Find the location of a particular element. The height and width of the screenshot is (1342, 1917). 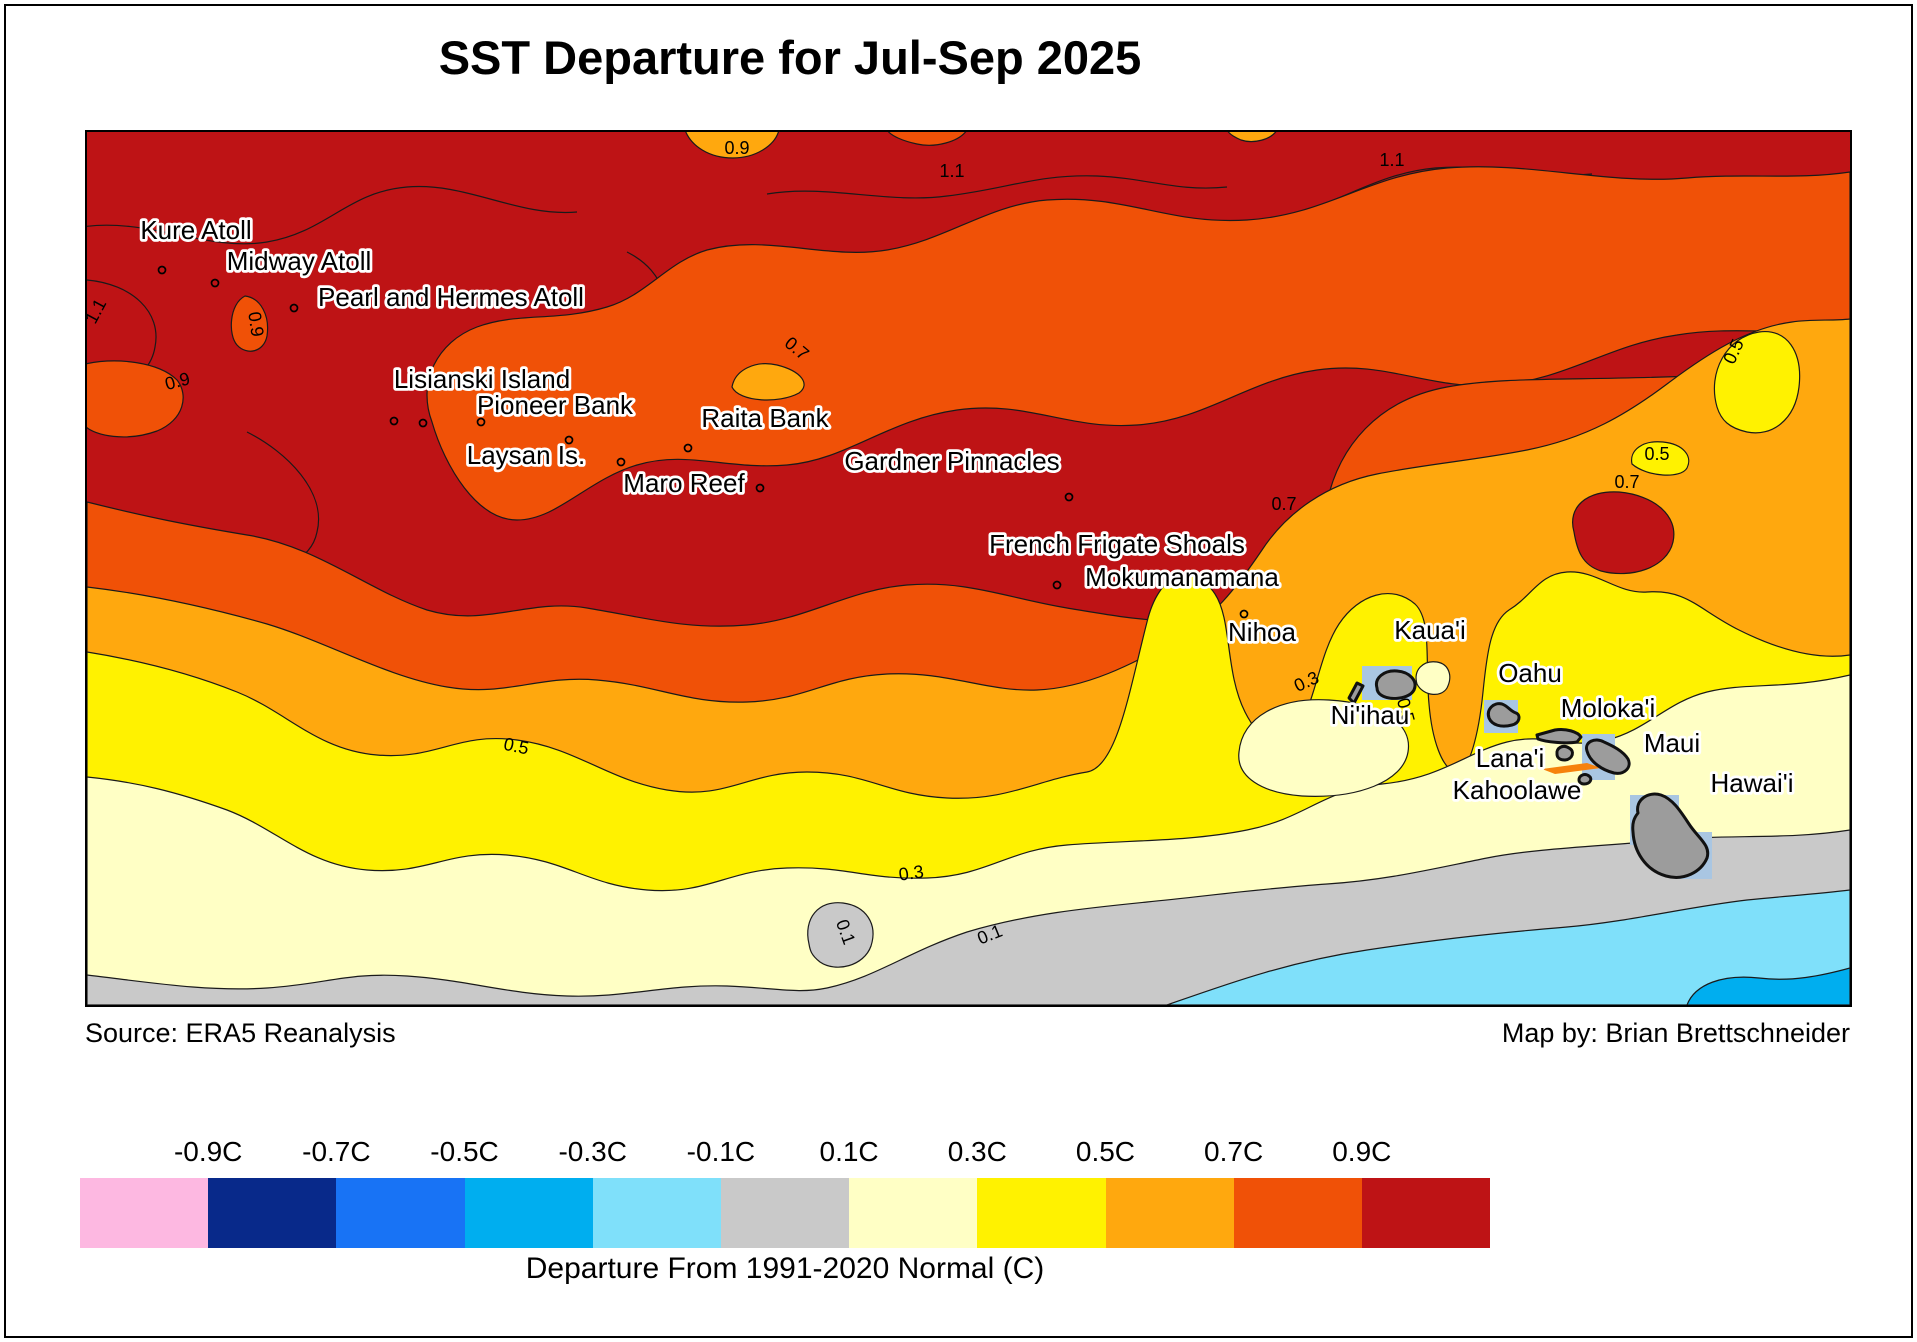

colorbar-tick-0.3C: 0.3C is located at coordinates (977, 1151).